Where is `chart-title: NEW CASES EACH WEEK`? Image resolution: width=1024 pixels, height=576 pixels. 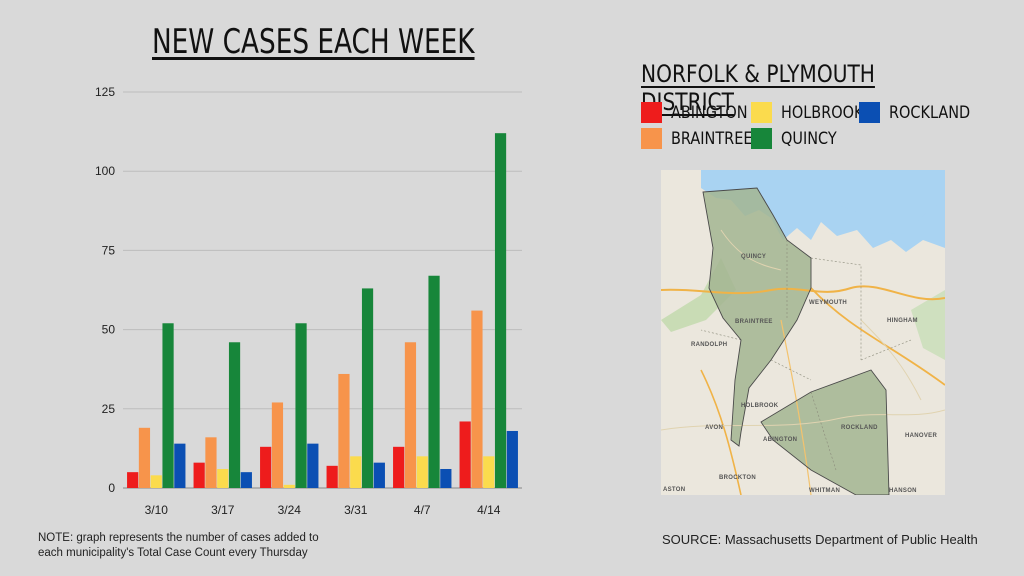
chart-title: NEW CASES EACH WEEK is located at coordinates (313, 42).